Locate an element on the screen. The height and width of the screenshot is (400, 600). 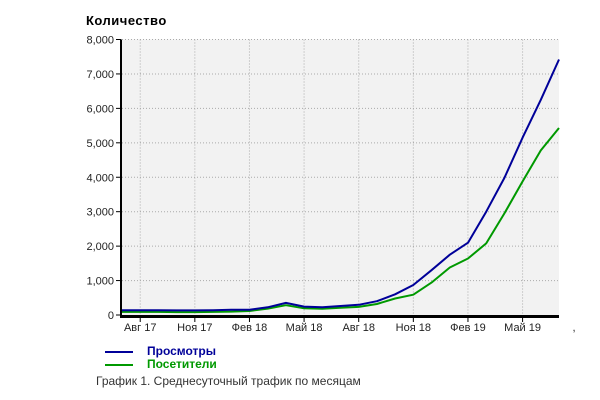
legend-item-visitors: Посетители is located at coordinates (161, 364).